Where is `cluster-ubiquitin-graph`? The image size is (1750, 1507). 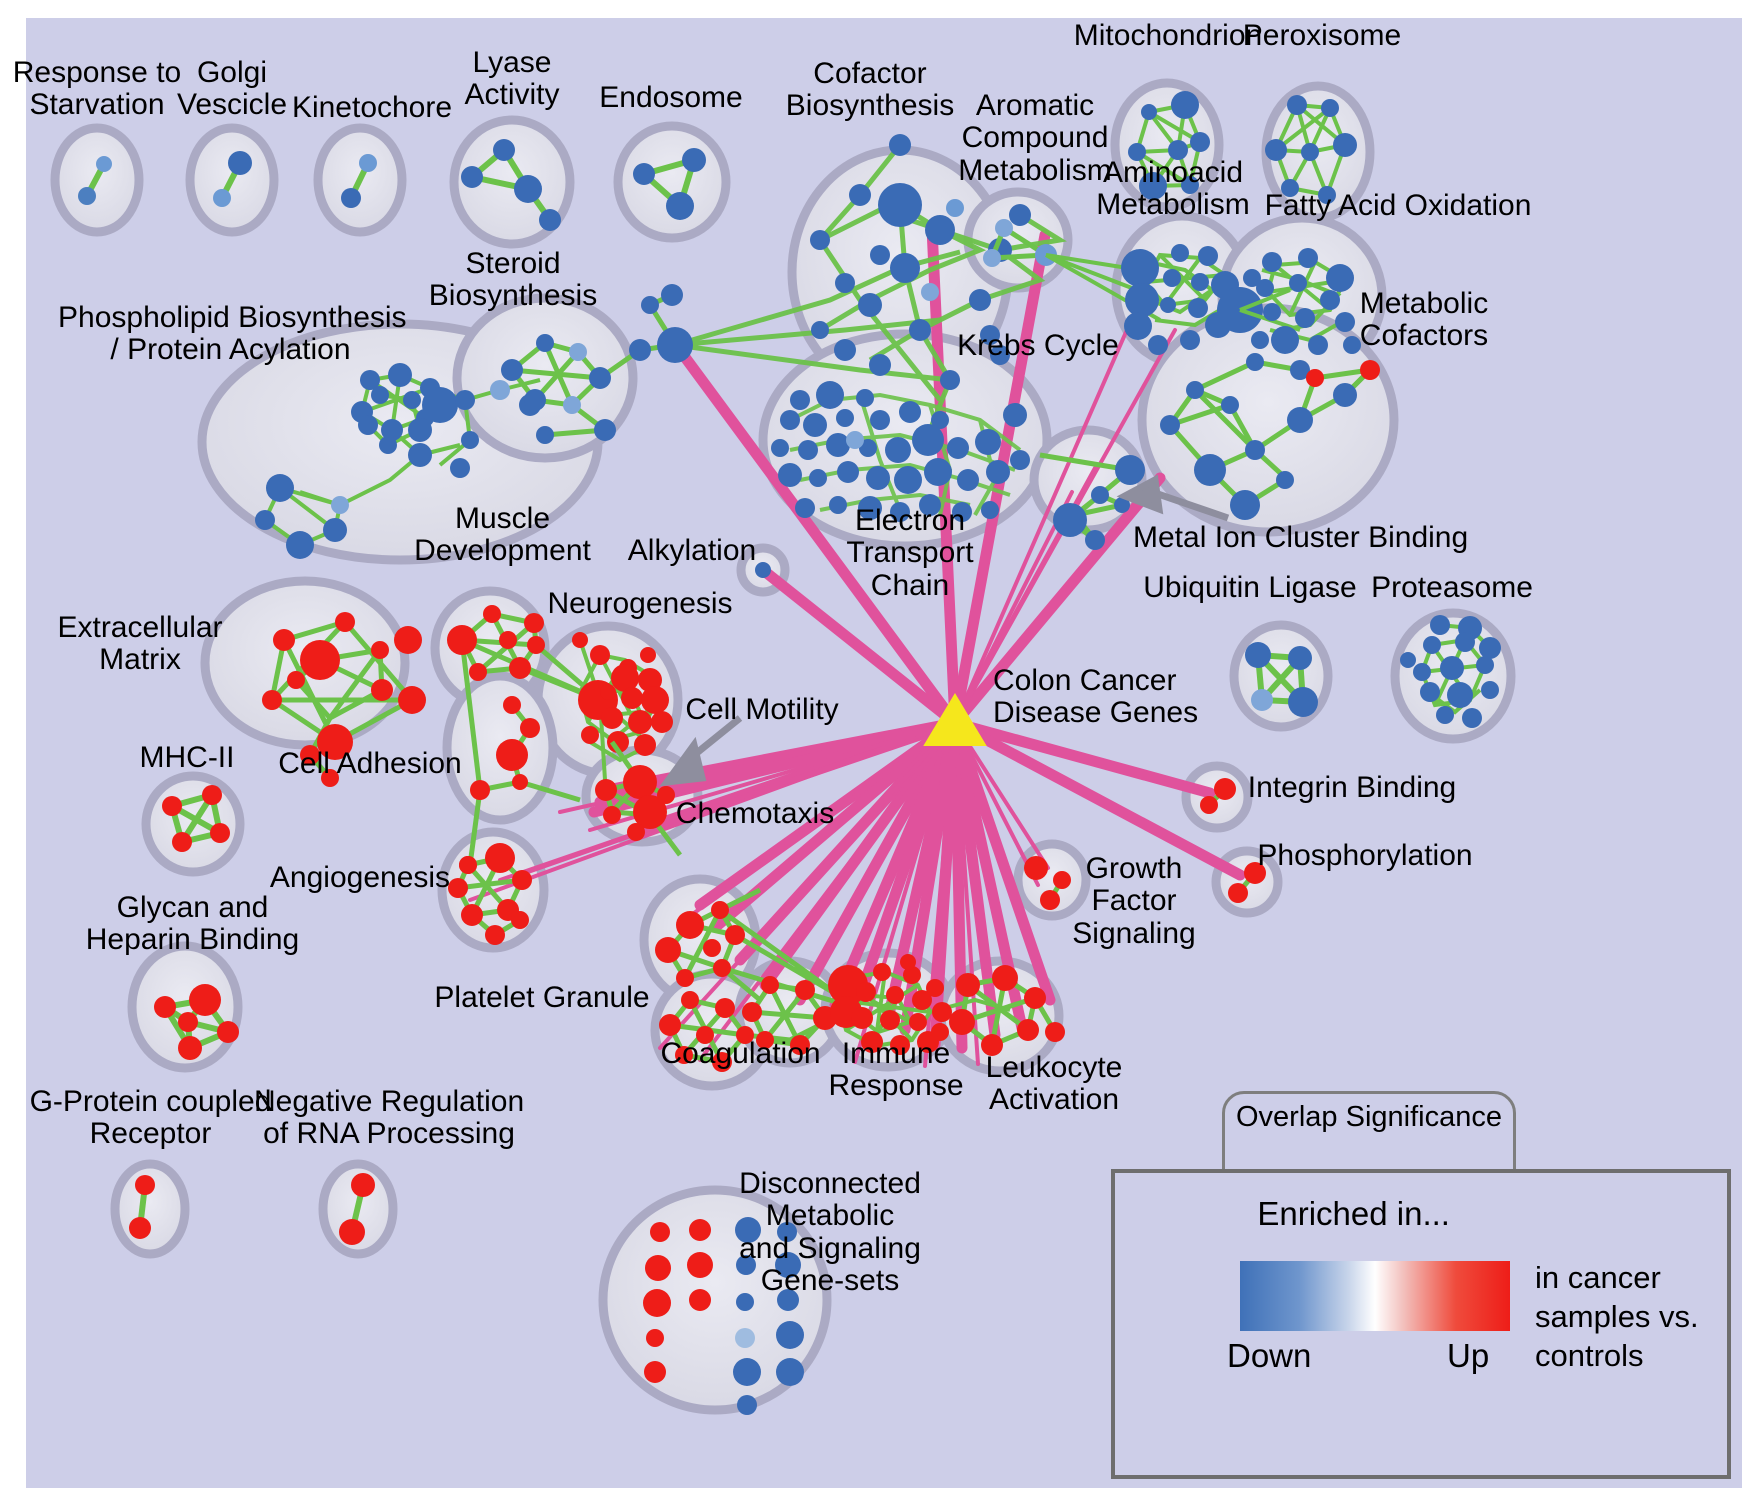 cluster-ubiquitin-graph is located at coordinates (1281, 679).